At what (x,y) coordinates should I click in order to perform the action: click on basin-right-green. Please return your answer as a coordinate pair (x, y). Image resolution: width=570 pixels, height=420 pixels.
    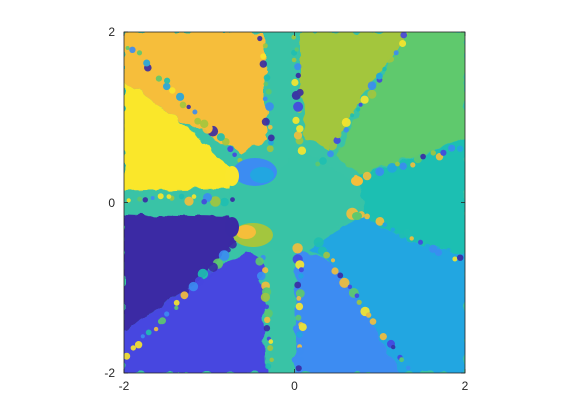
    Looking at the image, I should click on (400, 103).